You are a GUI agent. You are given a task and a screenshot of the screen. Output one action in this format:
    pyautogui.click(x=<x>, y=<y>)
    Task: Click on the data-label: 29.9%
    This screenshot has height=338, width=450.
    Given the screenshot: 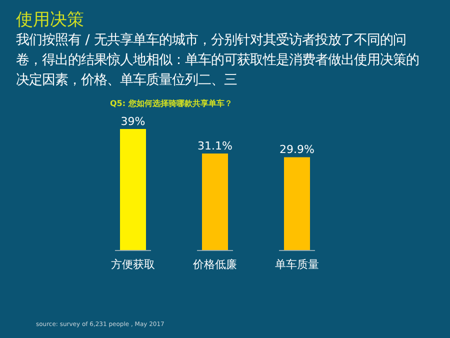 What is the action you would take?
    pyautogui.click(x=297, y=149)
    